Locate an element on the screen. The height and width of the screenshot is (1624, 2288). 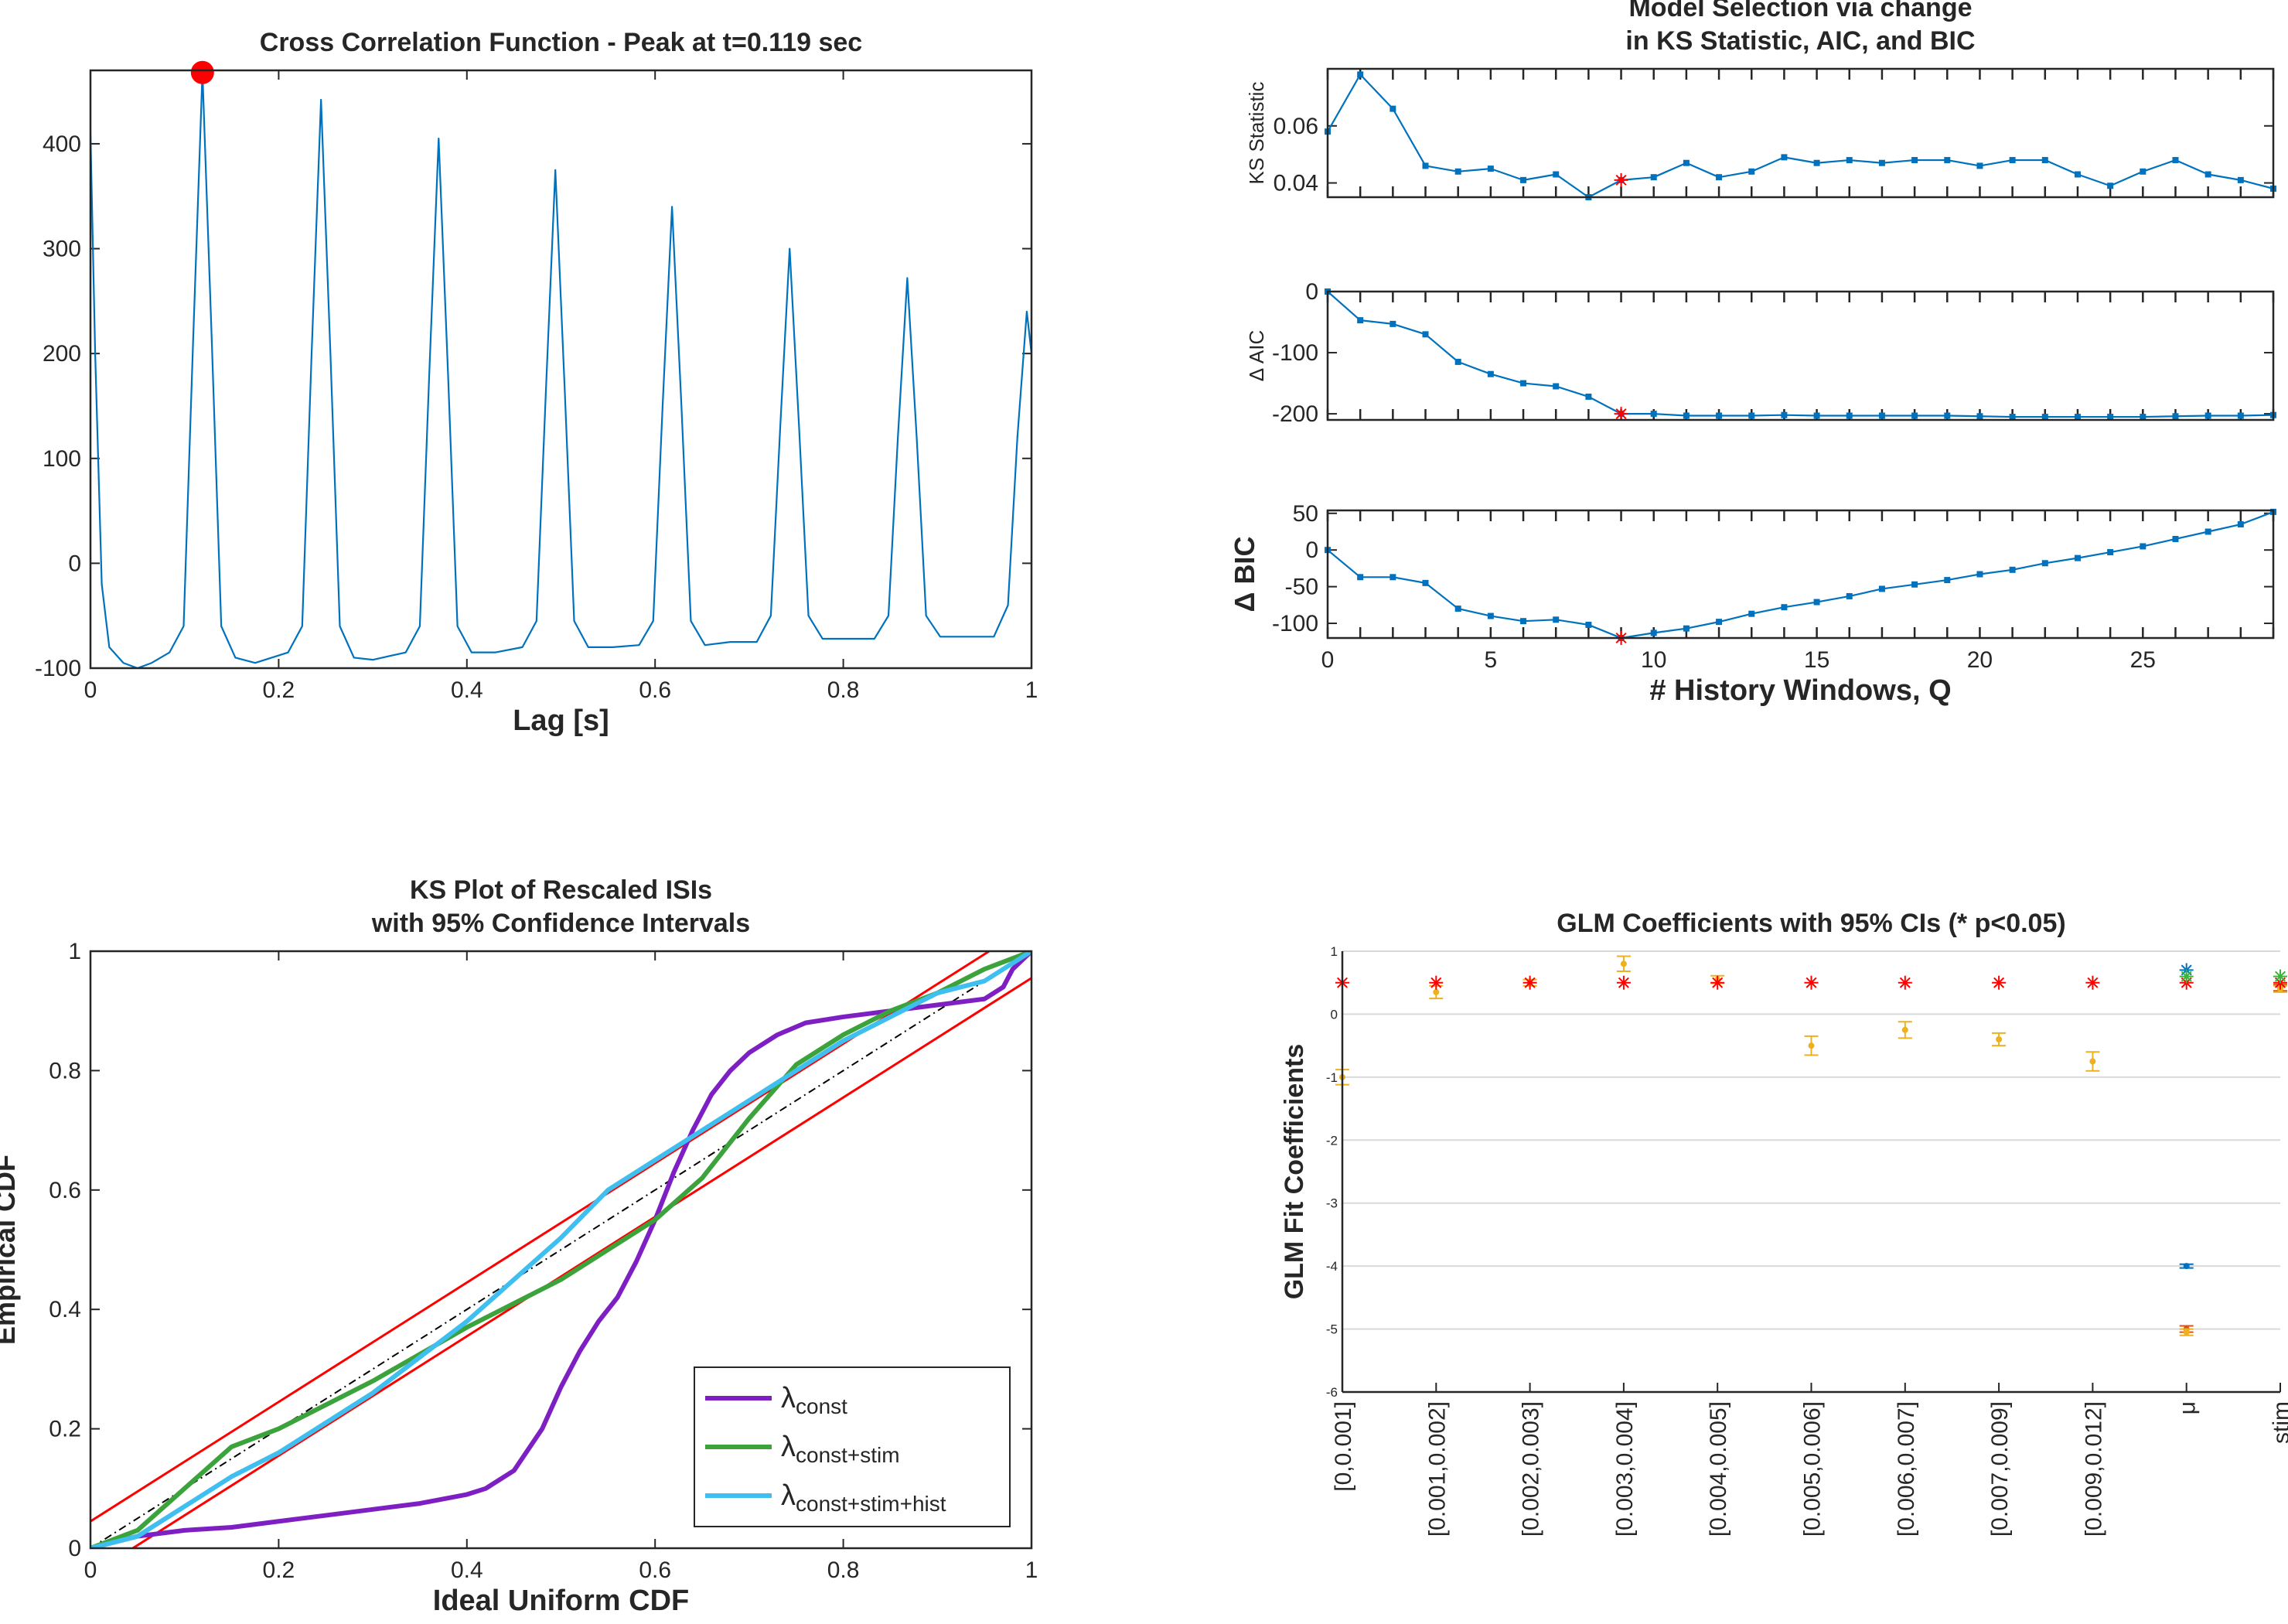
y-tick-label: 300 is located at coordinates (62, 250).